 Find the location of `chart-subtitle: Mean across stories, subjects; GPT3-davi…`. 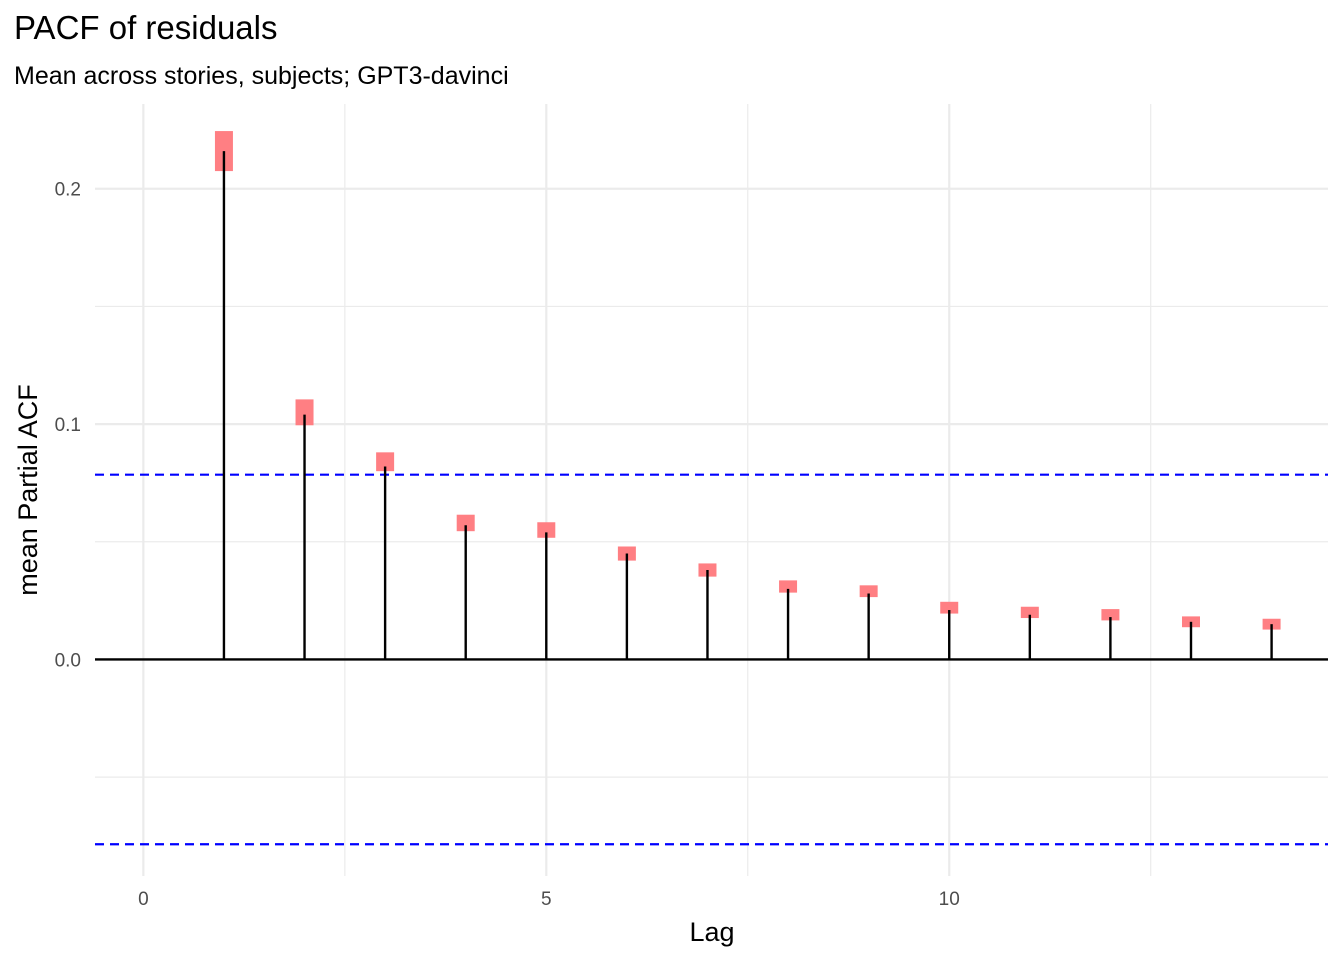

chart-subtitle: Mean across stories, subjects; GPT3-davi… is located at coordinates (261, 76).